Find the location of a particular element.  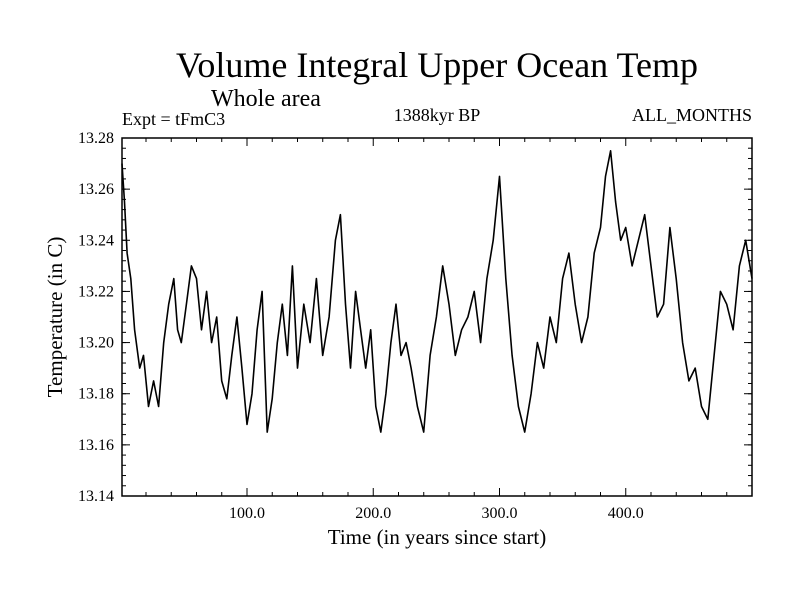

x-tick-label: 300.0 is located at coordinates (499, 513).